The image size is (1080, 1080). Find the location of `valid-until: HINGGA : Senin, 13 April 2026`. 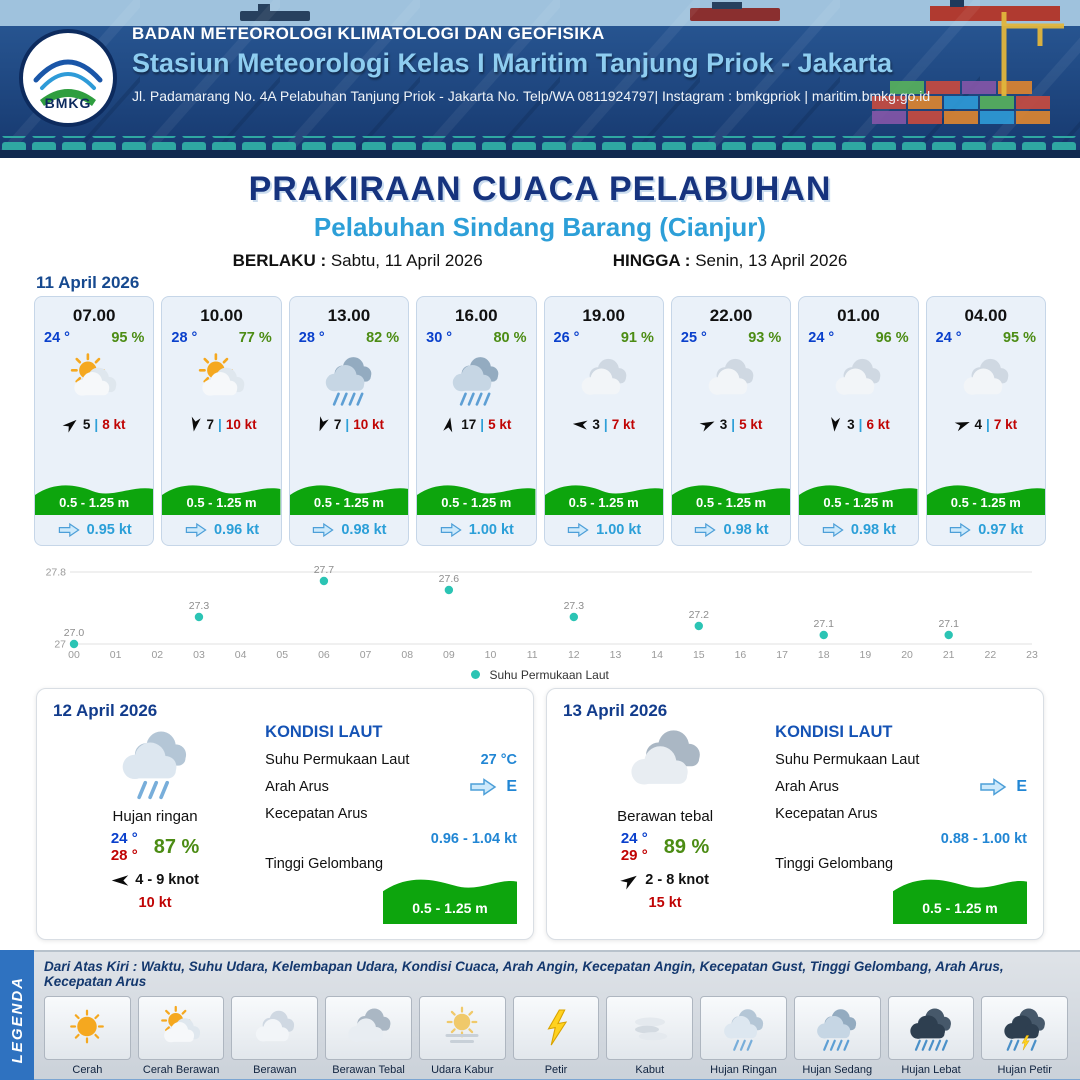

valid-until: HINGGA : Senin, 13 April 2026 is located at coordinates (730, 261).